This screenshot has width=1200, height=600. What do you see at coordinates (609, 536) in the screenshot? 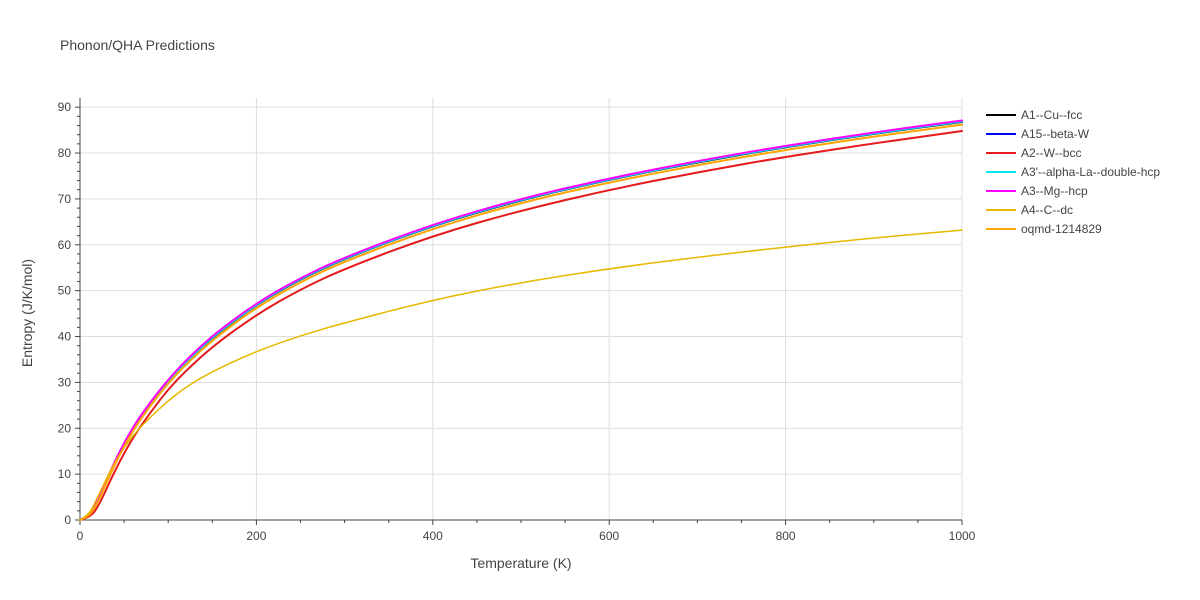
I see `x-tick-label: 600` at bounding box center [609, 536].